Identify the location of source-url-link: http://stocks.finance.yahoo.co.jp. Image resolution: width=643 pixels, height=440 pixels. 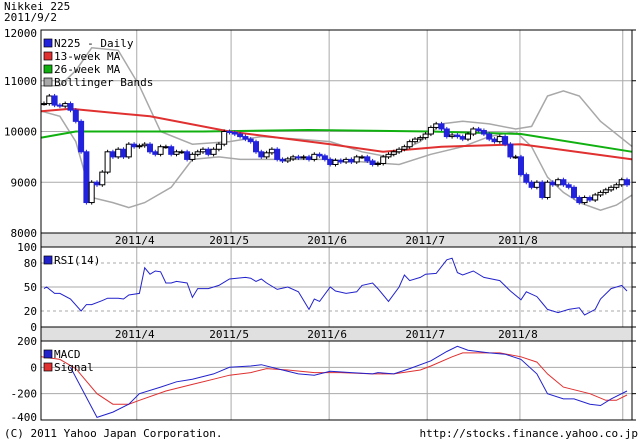
(528, 433).